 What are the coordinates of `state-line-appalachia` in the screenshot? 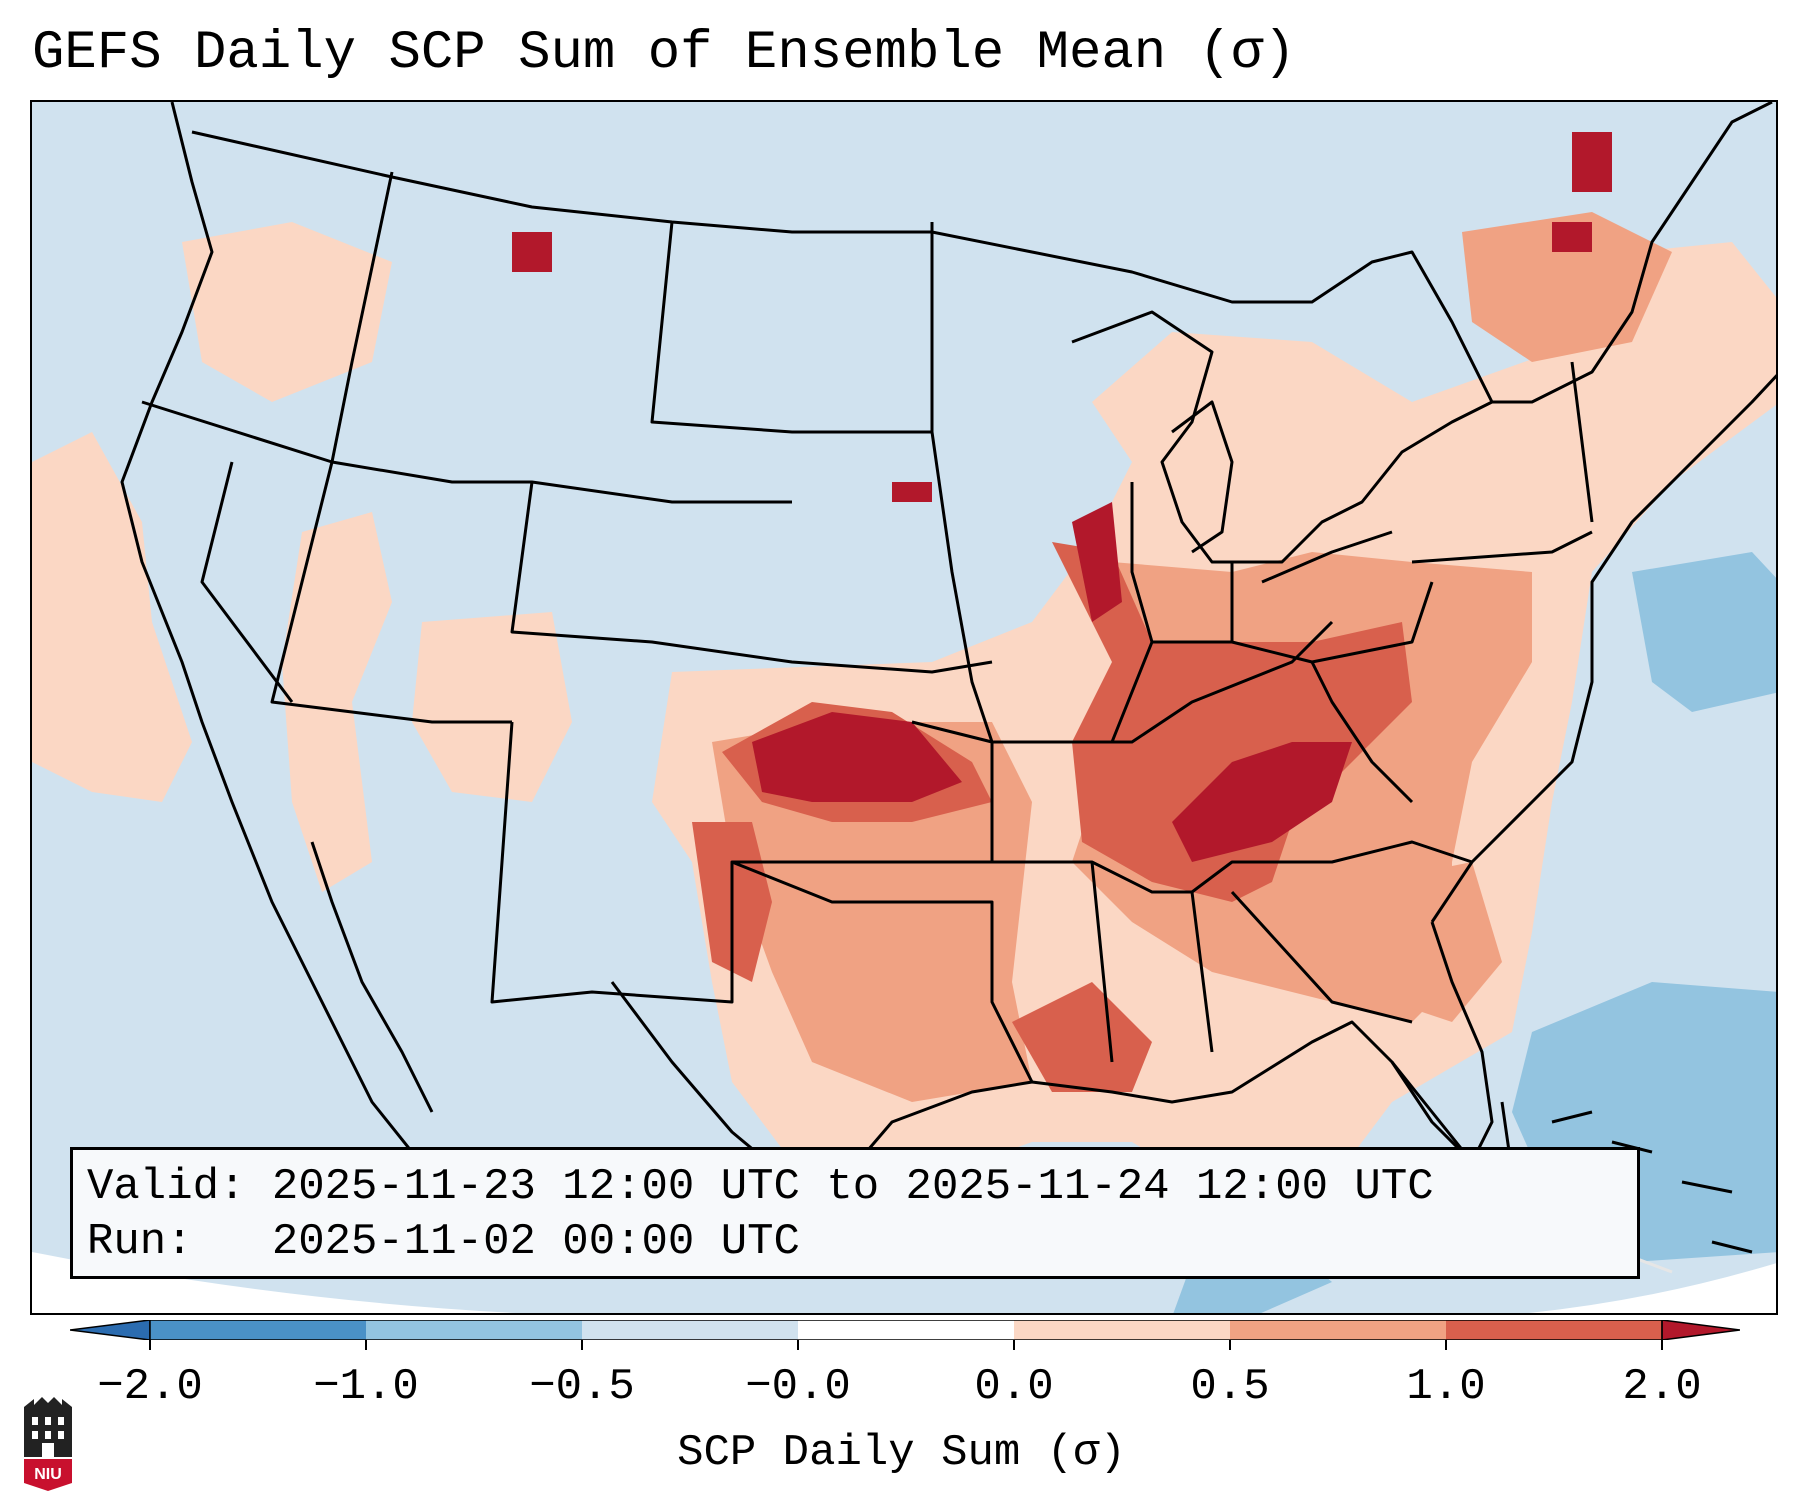 It's located at (1272, 662).